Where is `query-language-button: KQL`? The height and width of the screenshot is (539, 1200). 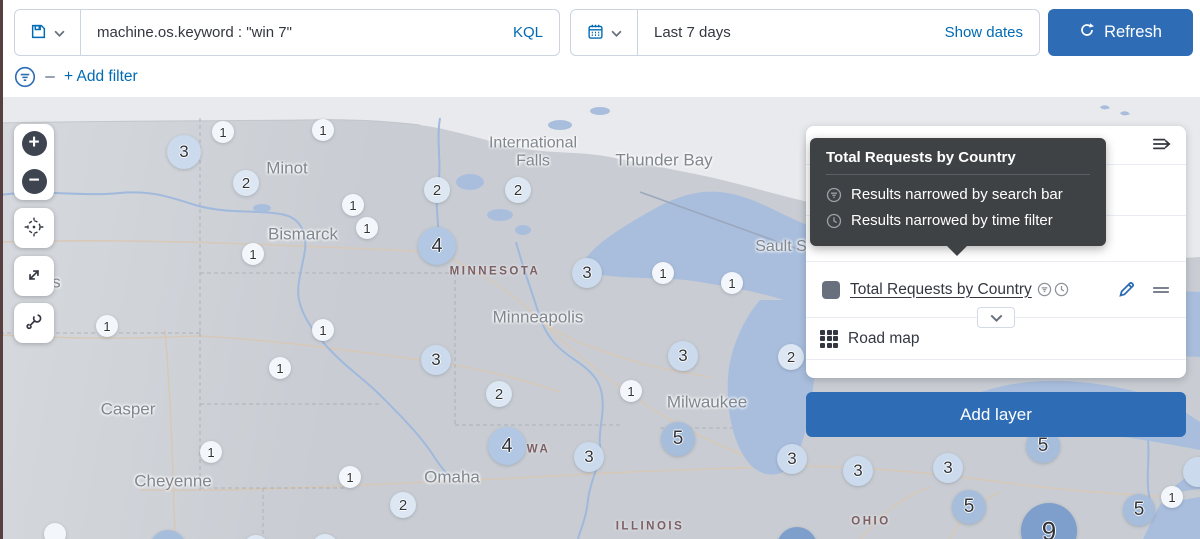 query-language-button: KQL is located at coordinates (527, 32).